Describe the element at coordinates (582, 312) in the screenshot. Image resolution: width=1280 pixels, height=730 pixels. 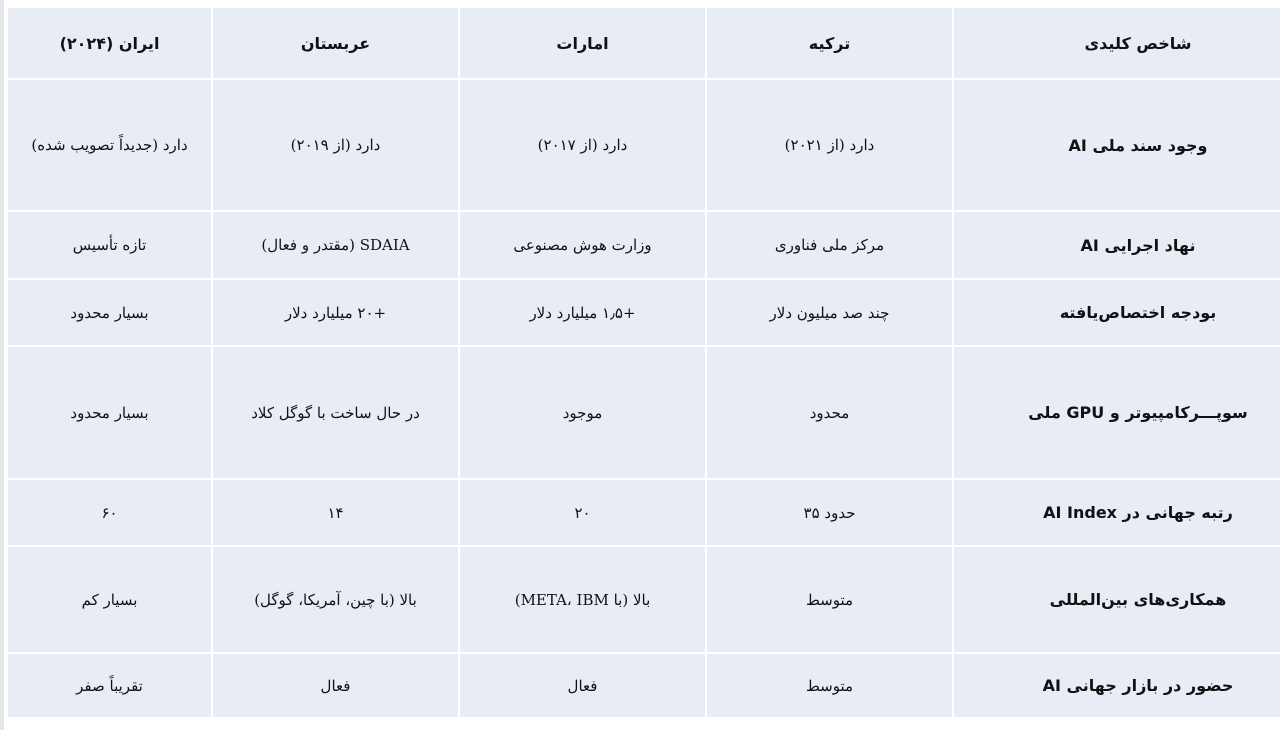
I see `cell: +۱٫۵ میلیارد دلار` at that location.